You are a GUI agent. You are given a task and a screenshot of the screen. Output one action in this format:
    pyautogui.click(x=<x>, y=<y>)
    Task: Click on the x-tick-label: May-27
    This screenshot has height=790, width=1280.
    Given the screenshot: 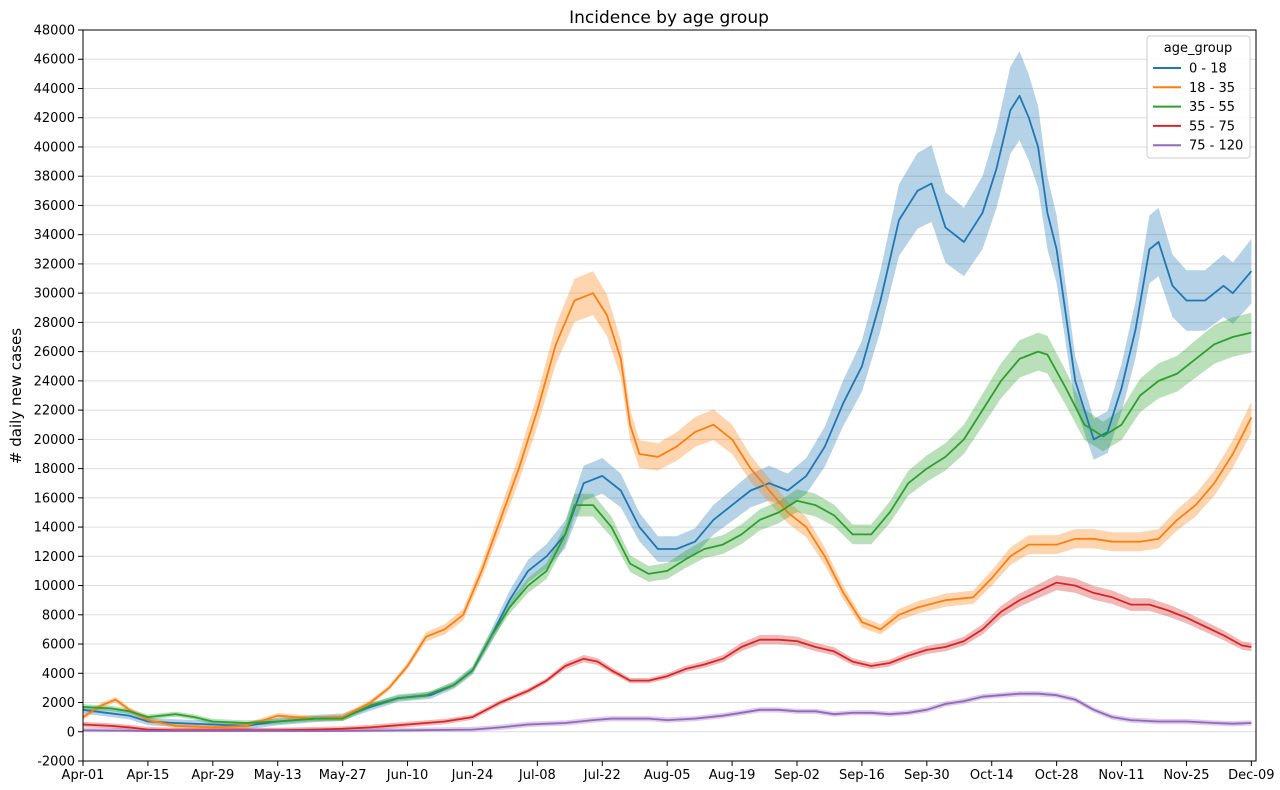 What is the action you would take?
    pyautogui.click(x=343, y=775)
    